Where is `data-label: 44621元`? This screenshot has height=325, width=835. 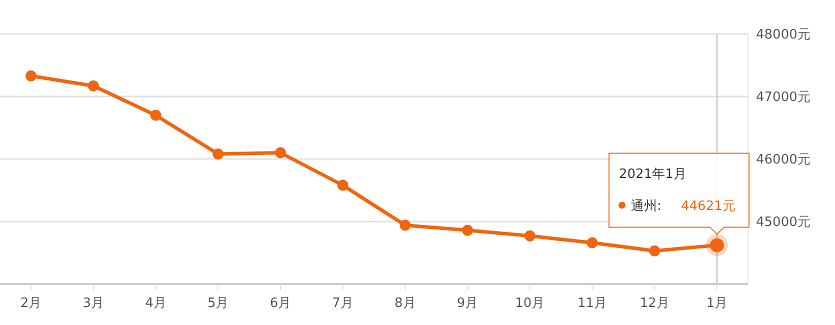 data-label: 44621元 is located at coordinates (708, 206).